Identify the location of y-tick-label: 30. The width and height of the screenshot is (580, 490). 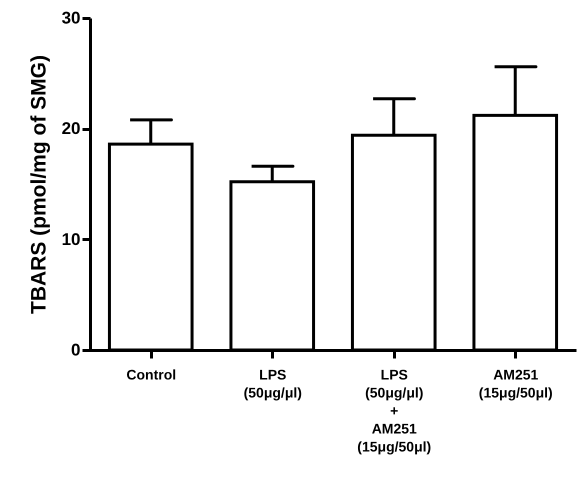
(71, 18).